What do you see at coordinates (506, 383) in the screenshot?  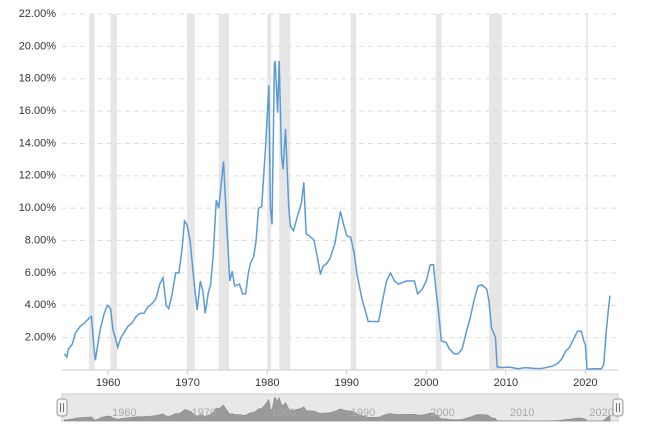 I see `x-tick-label: 2010` at bounding box center [506, 383].